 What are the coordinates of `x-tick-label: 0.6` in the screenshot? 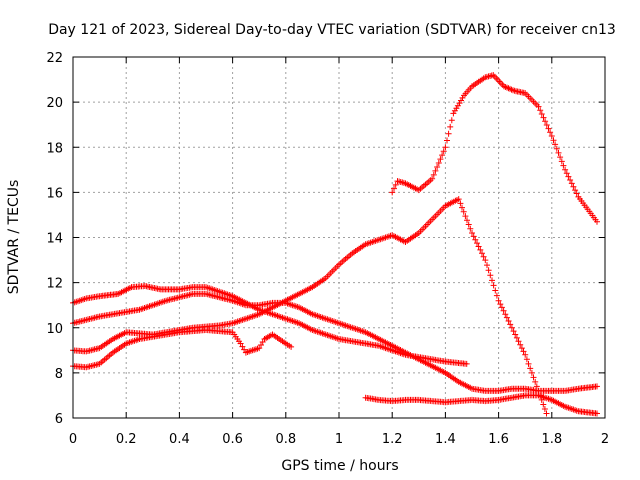 It's located at (232, 439).